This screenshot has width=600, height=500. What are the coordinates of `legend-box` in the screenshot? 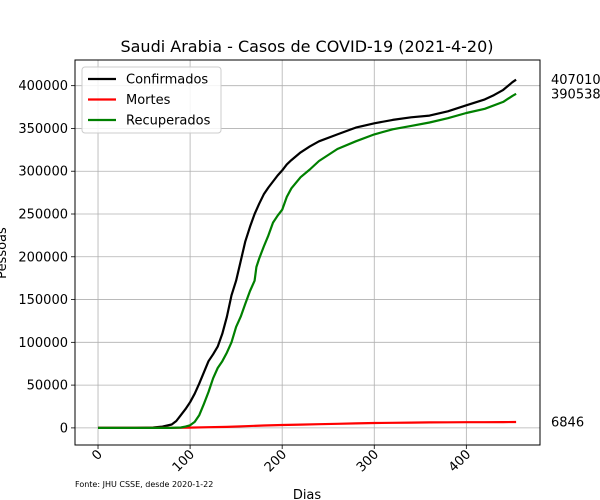 It's located at (151, 100).